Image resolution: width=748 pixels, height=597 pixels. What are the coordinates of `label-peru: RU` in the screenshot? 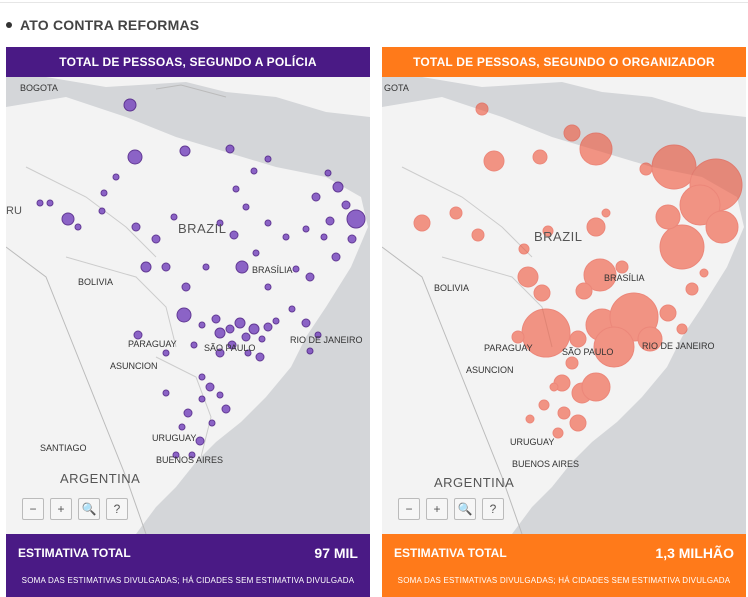 It's located at (14, 211).